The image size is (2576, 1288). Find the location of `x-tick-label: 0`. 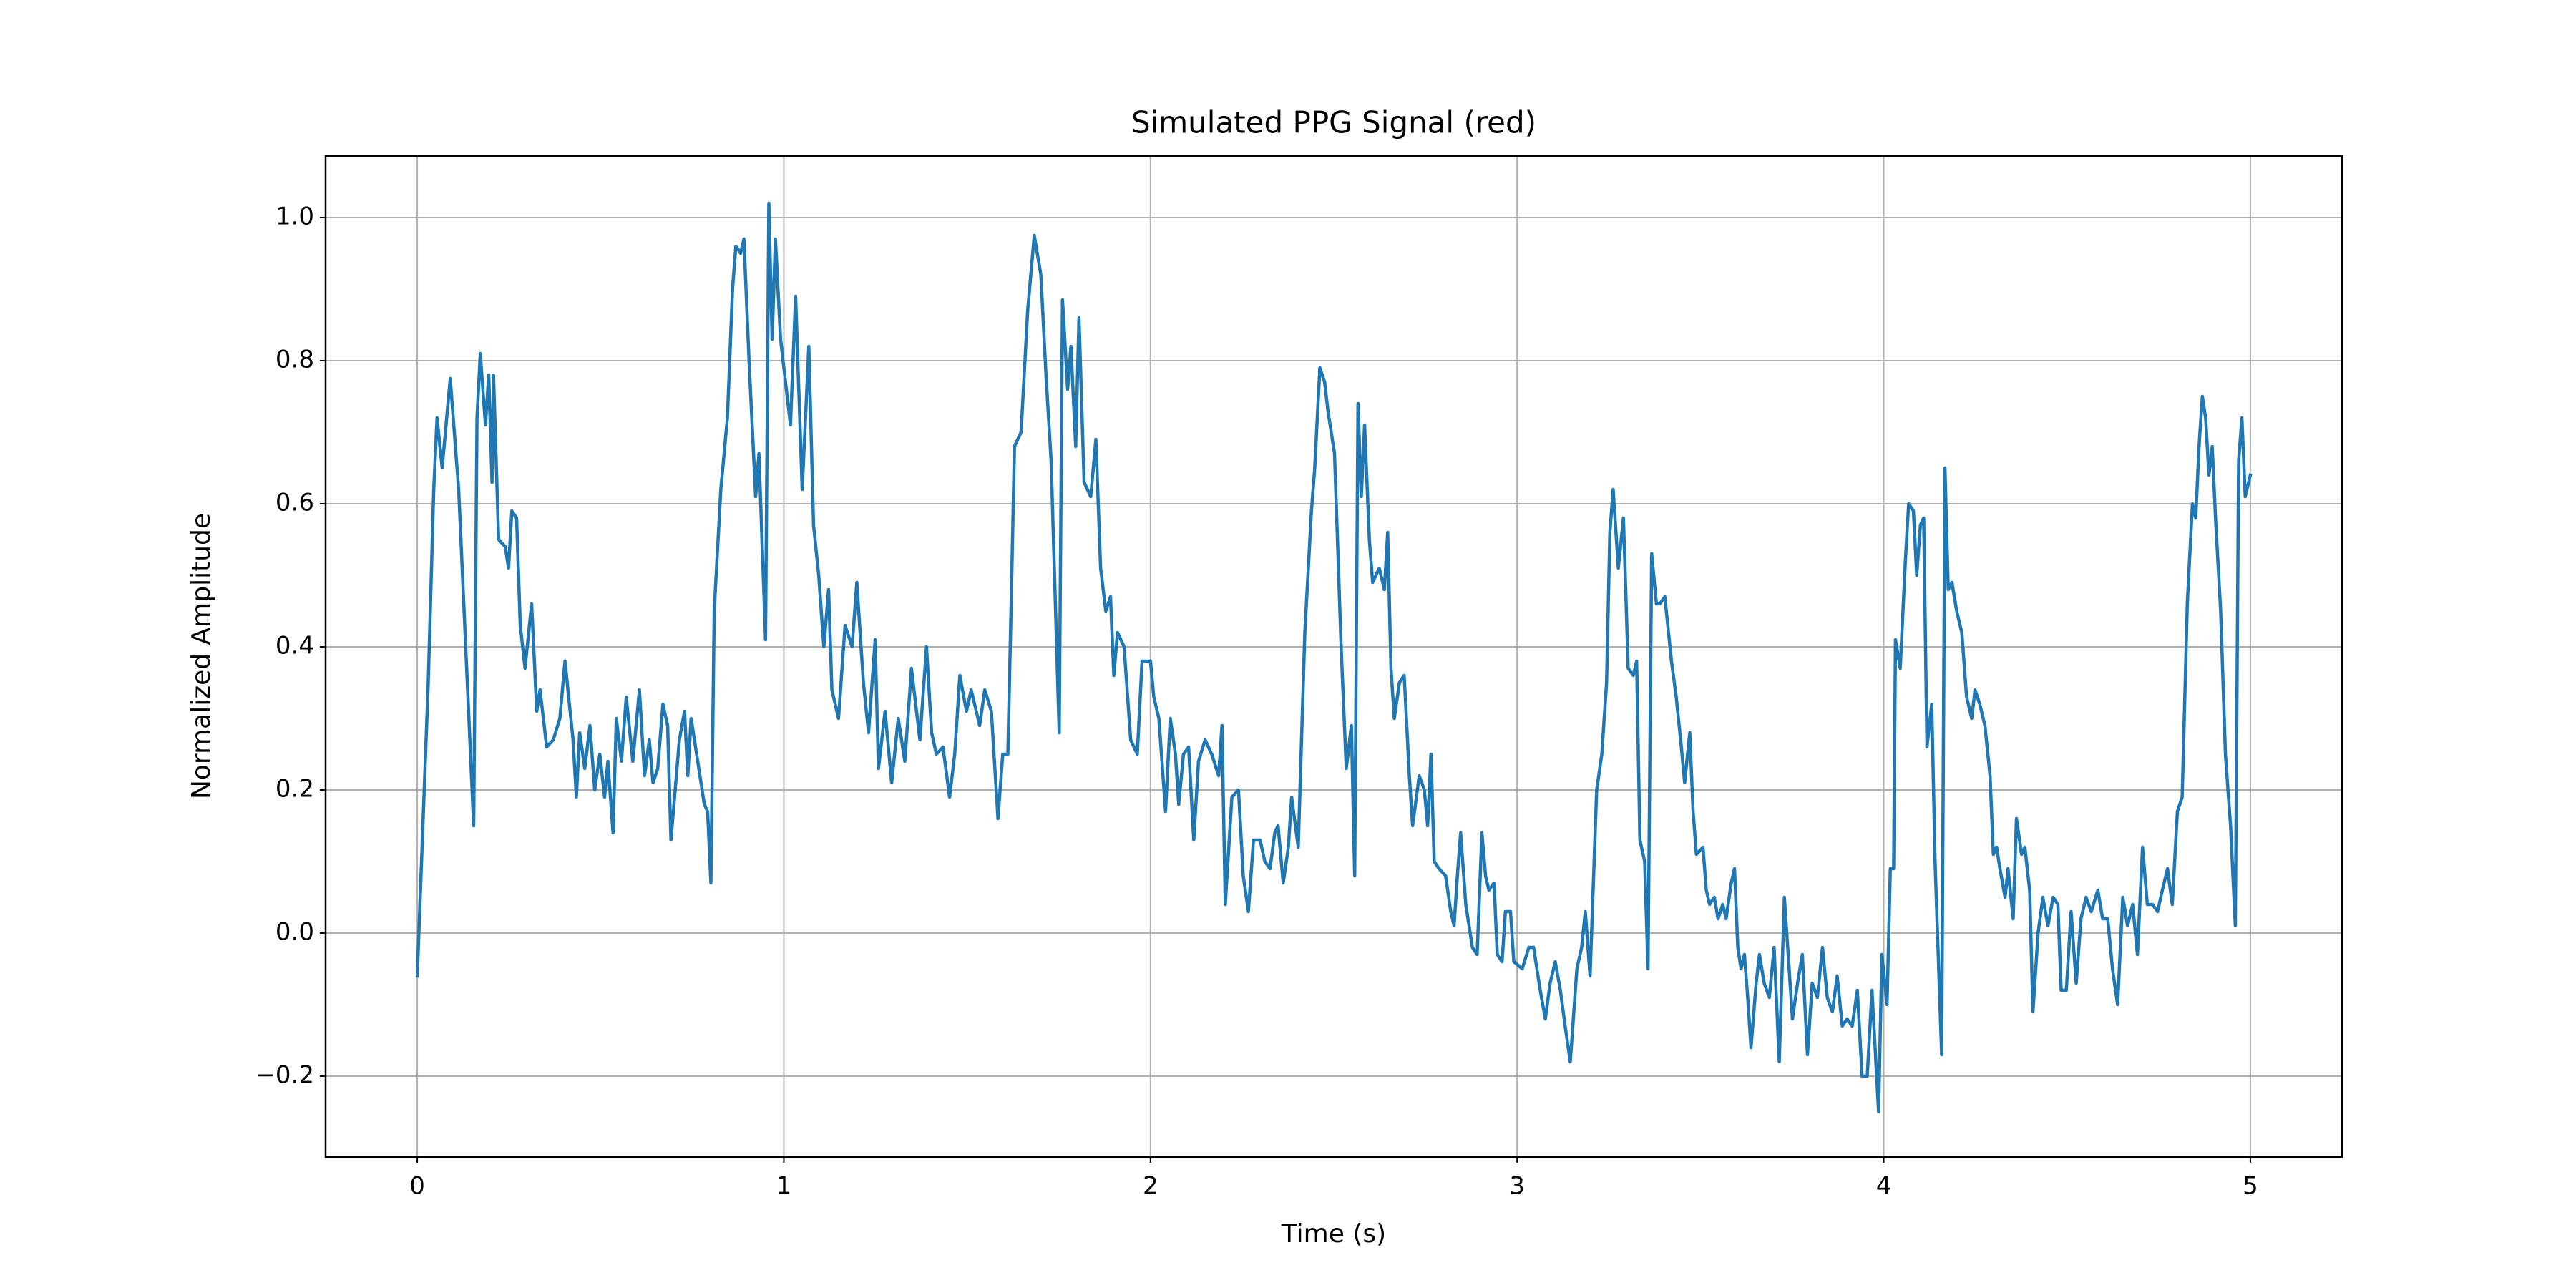

x-tick-label: 0 is located at coordinates (417, 1186).